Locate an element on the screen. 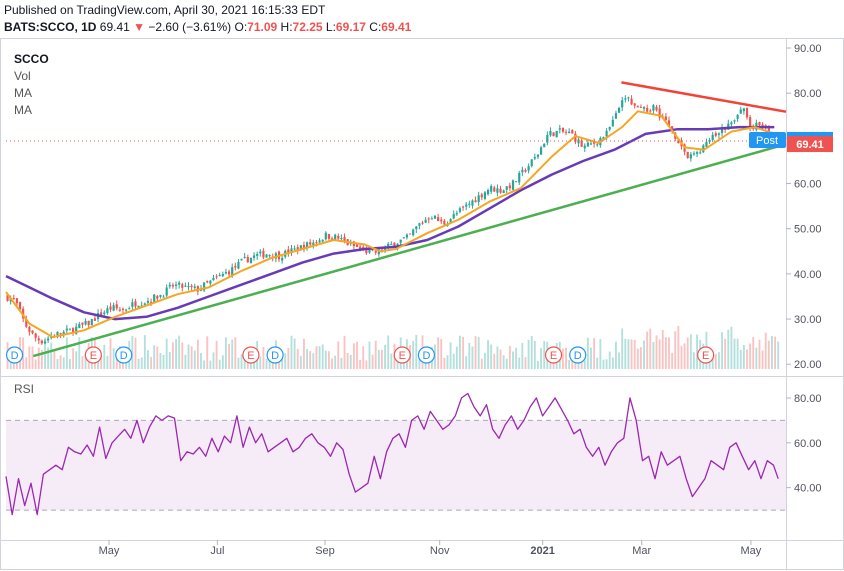 This screenshot has width=844, height=571. close-value: 69.41 is located at coordinates (396, 27).